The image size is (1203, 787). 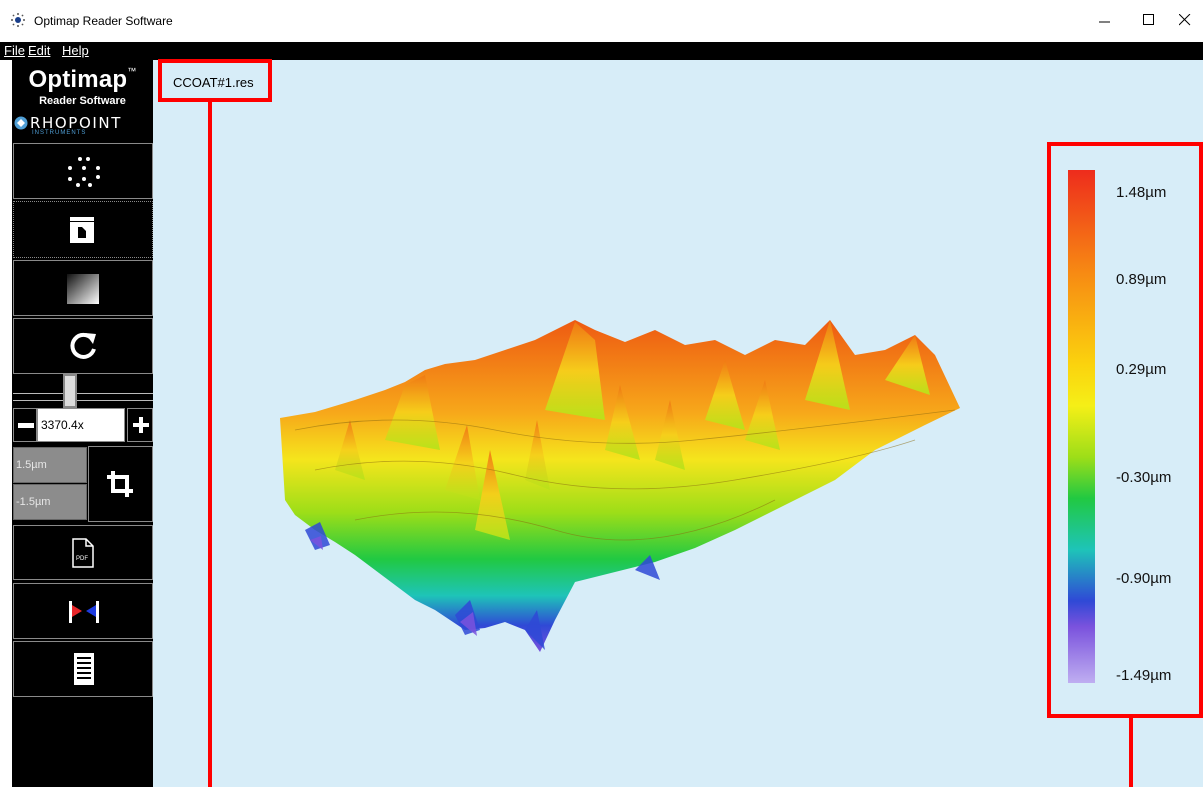 I want to click on minimize-icon, so click(x=1104, y=22).